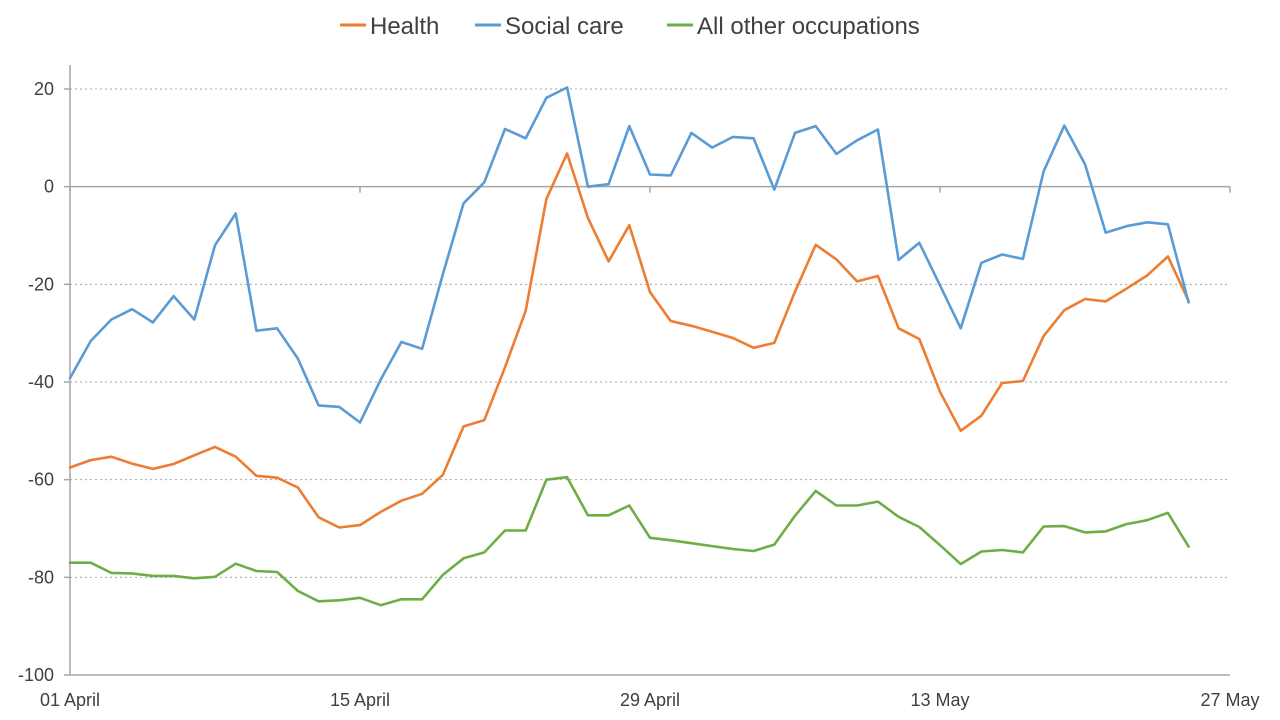 This screenshot has height=720, width=1280. Describe the element at coordinates (650, 700) in the screenshot. I see `x-tick-label-29-april: 29 April` at that location.